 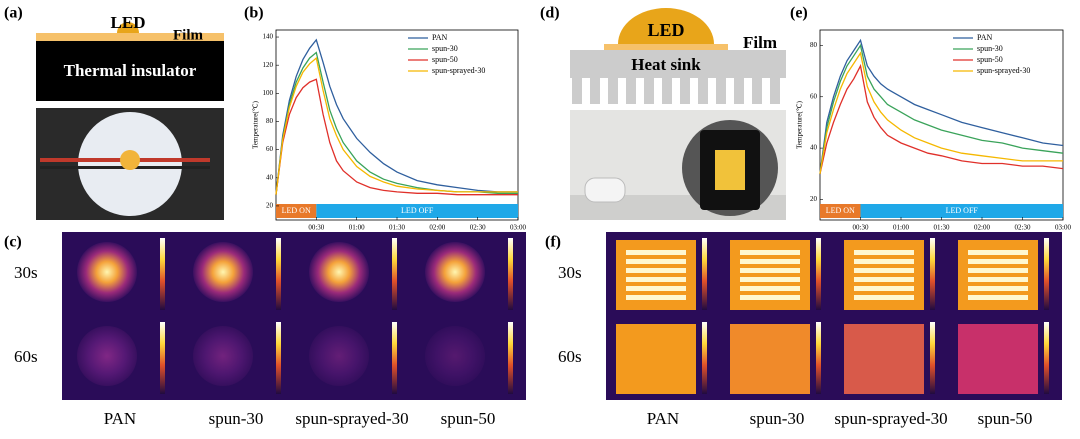 What do you see at coordinates (351, 418) in the screenshot?
I see `column-label: spun-sprayed-30` at bounding box center [351, 418].